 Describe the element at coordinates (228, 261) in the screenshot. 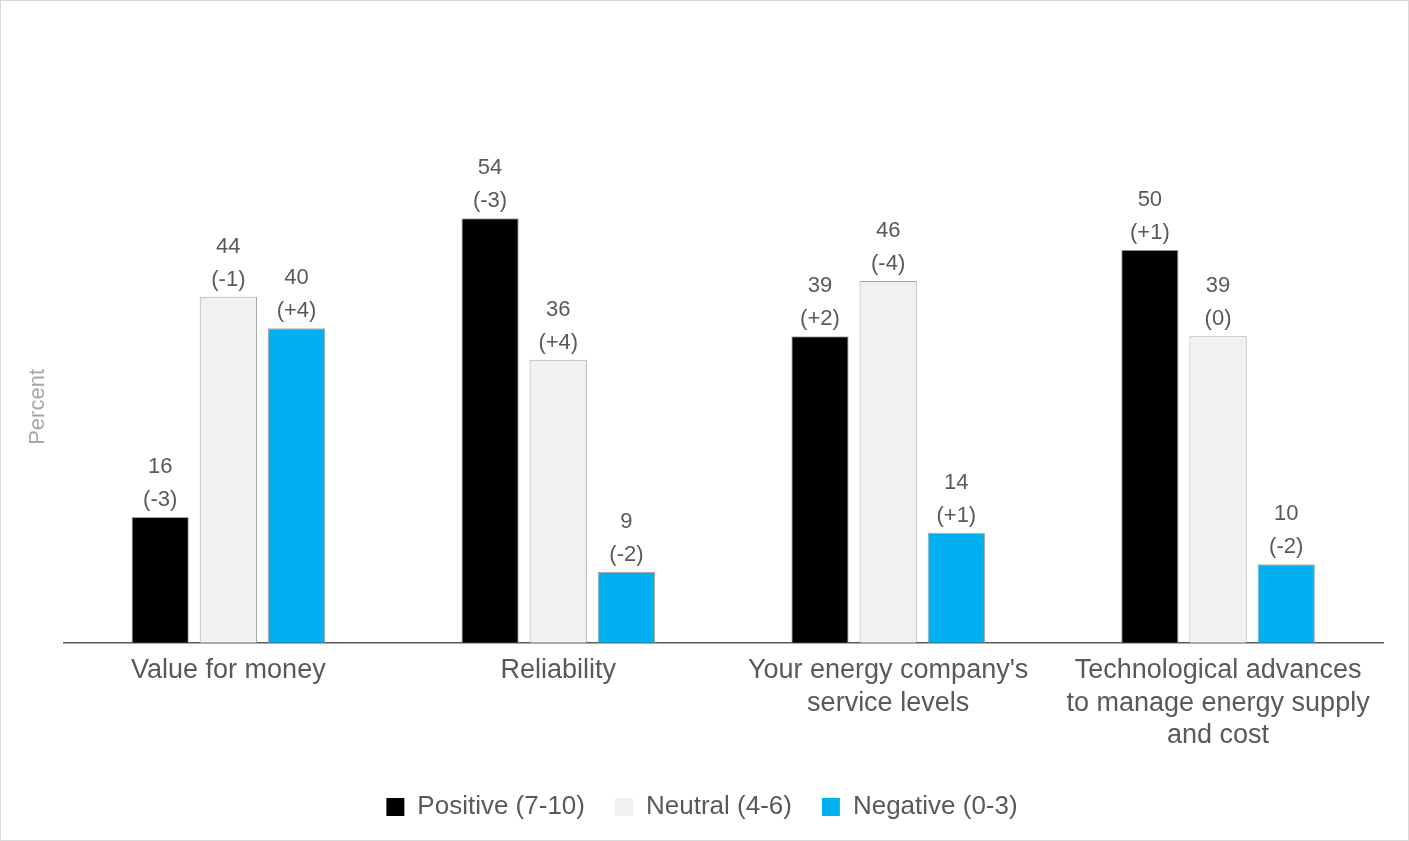

I see `data-label: 44 (-1)` at that location.